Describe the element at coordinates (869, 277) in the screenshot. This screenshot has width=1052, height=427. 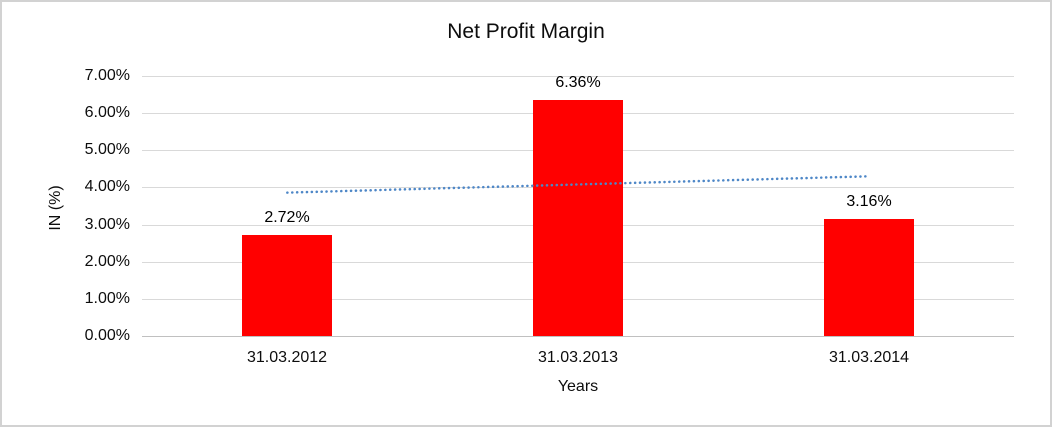
I see `bar-31.03.2014` at that location.